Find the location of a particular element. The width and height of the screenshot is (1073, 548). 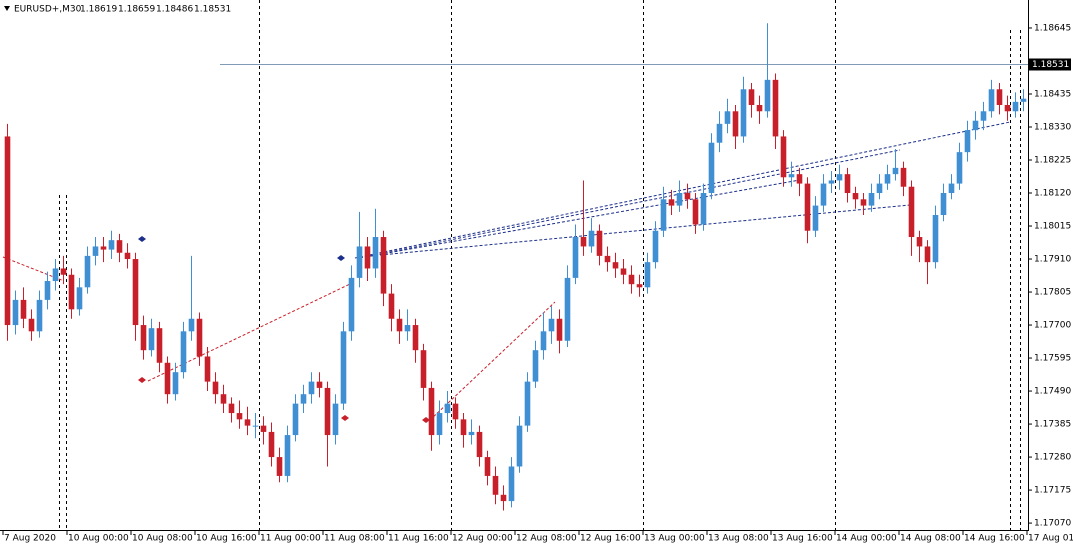

x-tick-label: 12 Aug 16:00 is located at coordinates (610, 539).